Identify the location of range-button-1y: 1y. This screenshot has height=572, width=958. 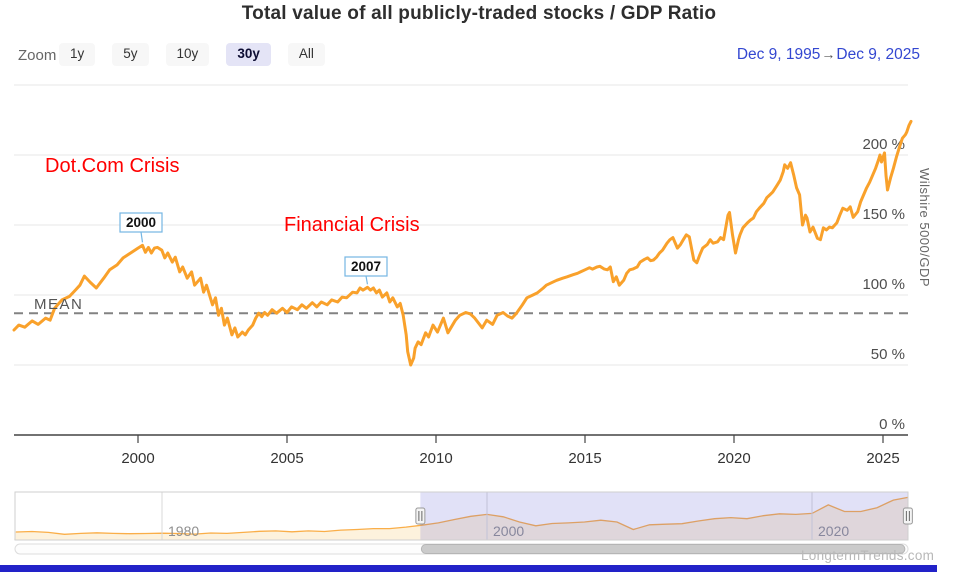
(77, 54).